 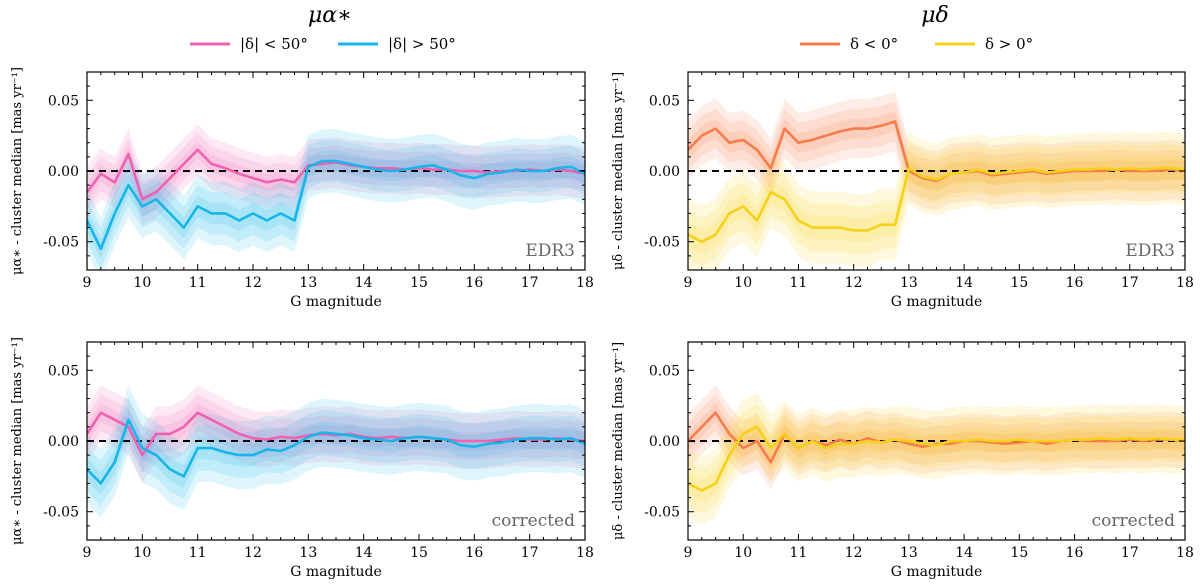 What do you see at coordinates (530, 553) in the screenshot?
I see `x-tick-label-8: 17` at bounding box center [530, 553].